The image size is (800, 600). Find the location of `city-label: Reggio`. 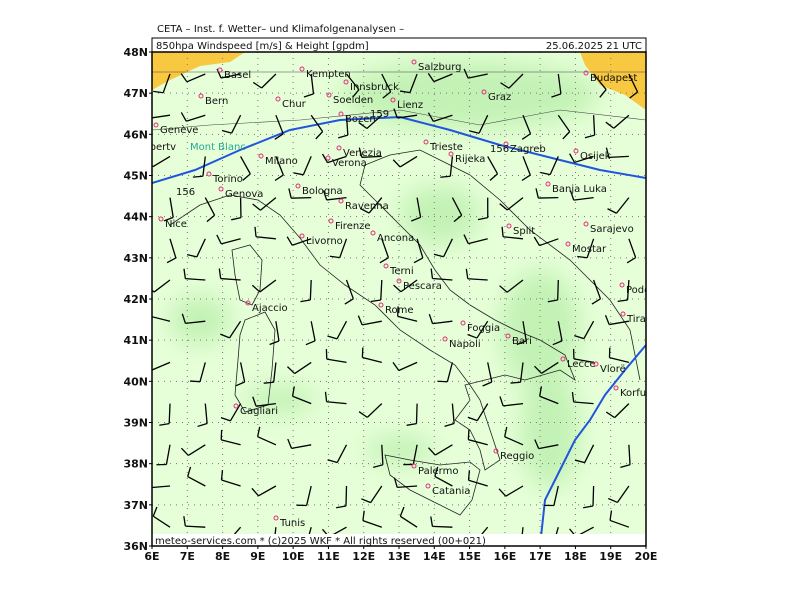

city-label: Reggio is located at coordinates (517, 456).